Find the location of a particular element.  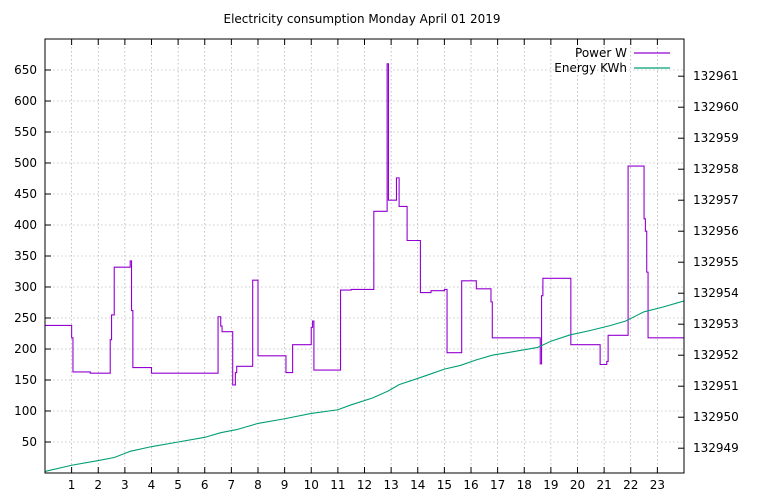

y-tick-label: 400 is located at coordinates (25, 225).